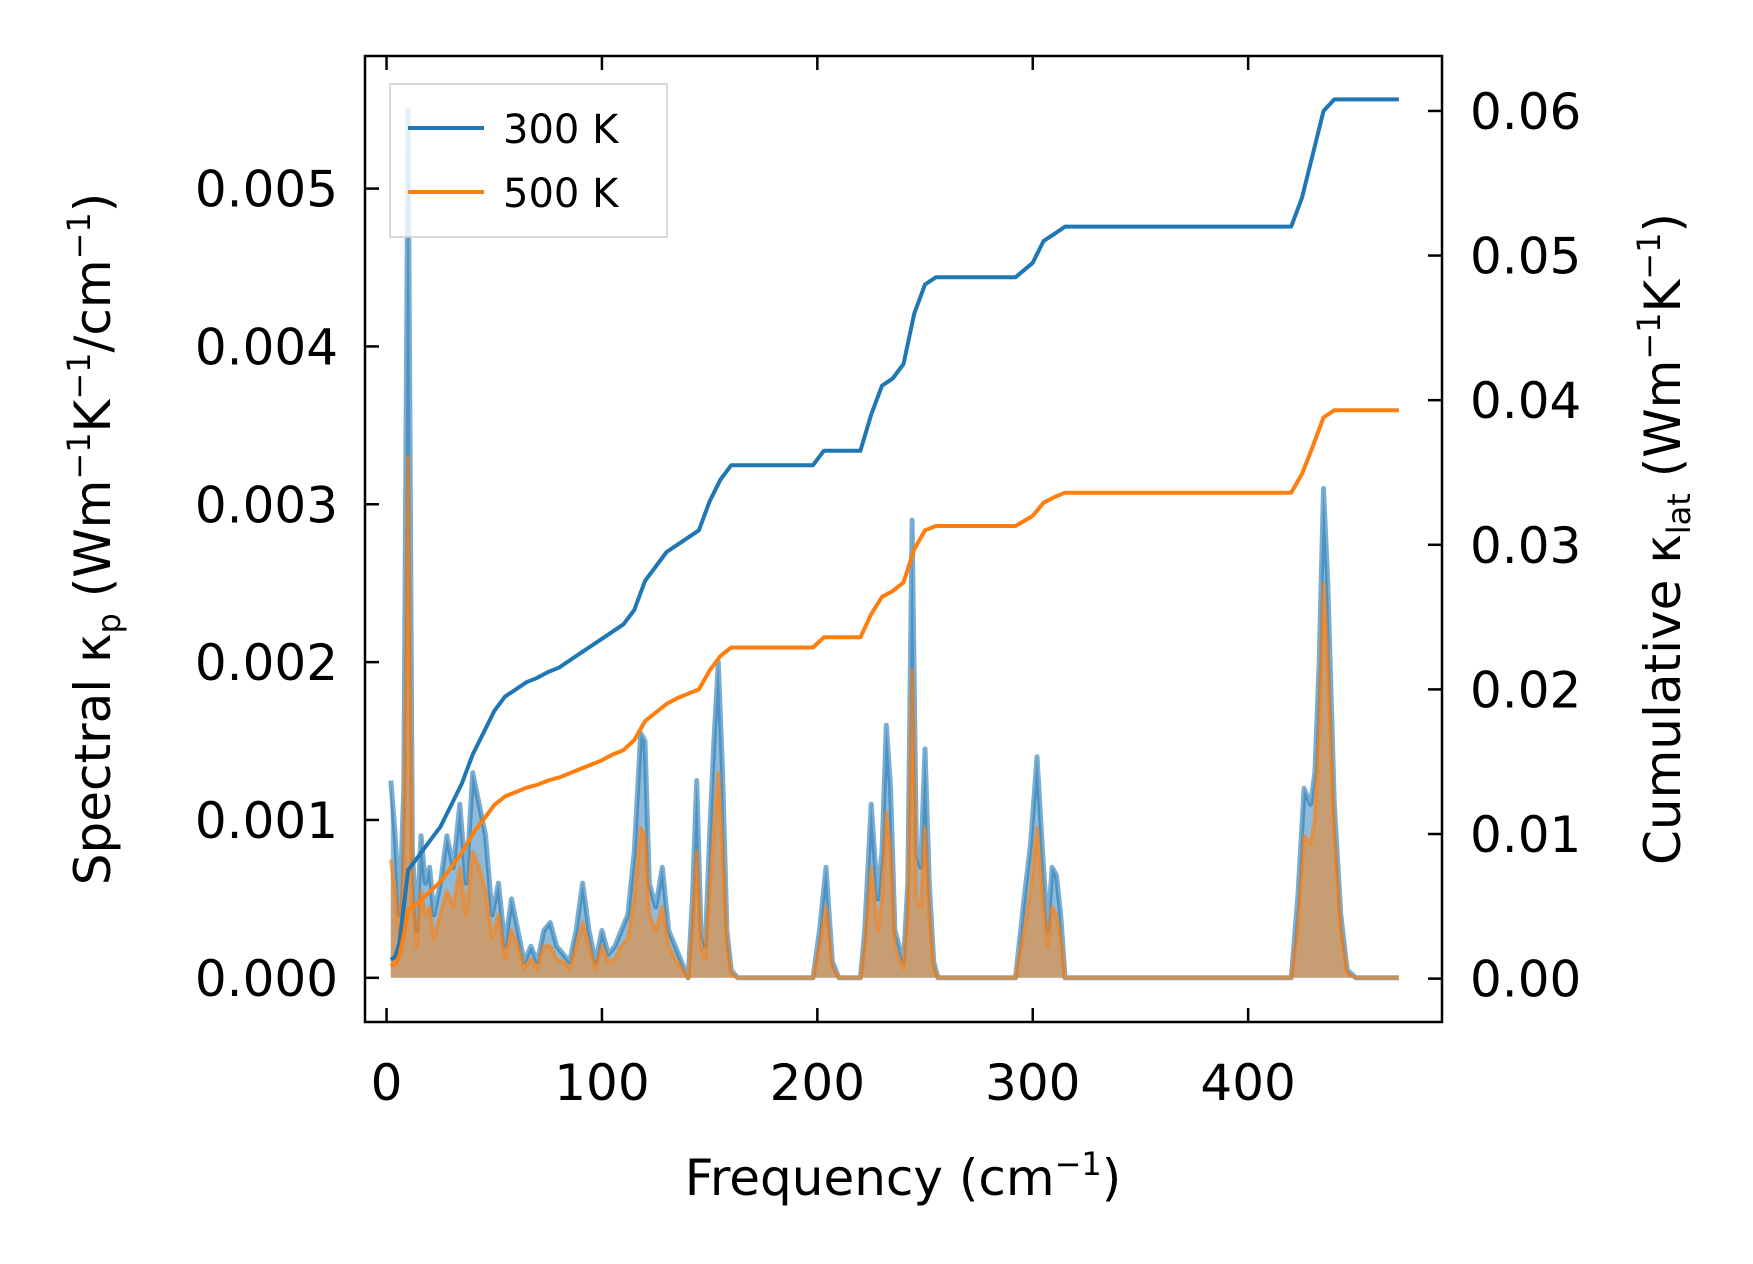  I want to click on right-axis-ticks: 0.00 0.01 0.02 0.03 0.04 0.05 0.06, so click(1504, 546).